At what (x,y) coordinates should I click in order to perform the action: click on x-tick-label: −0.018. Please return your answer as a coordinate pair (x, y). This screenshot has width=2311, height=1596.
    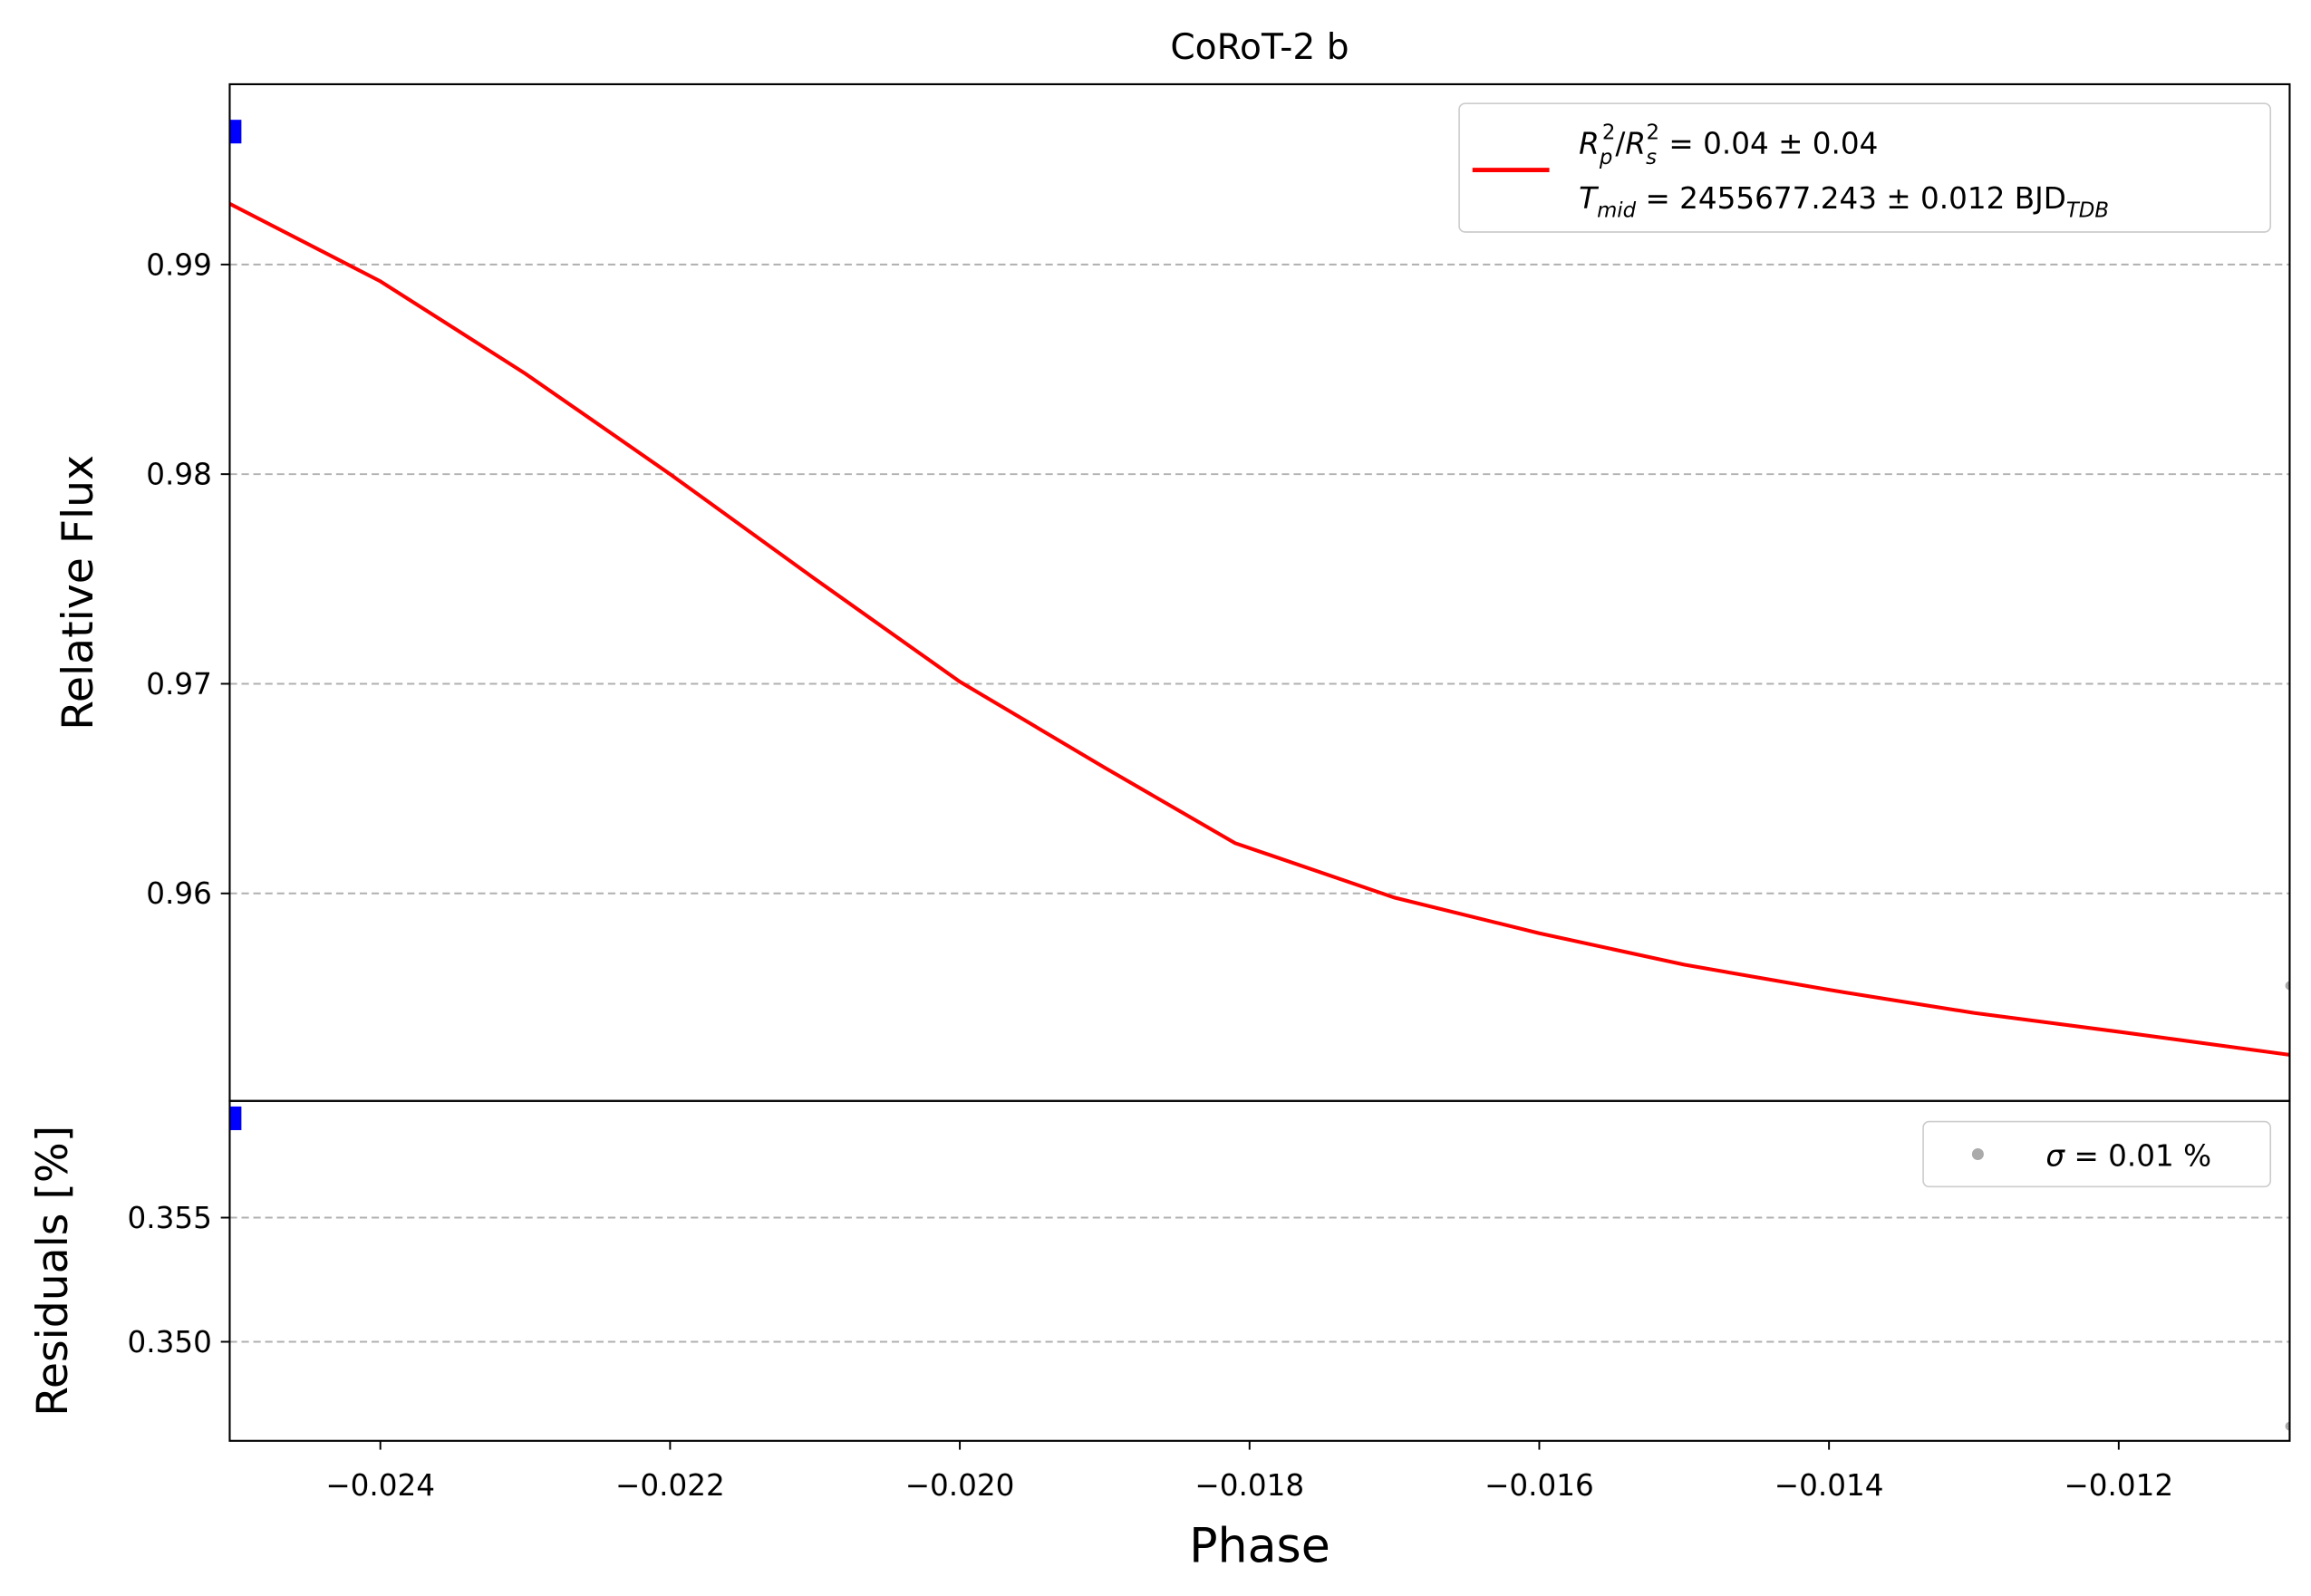
    Looking at the image, I should click on (1249, 1485).